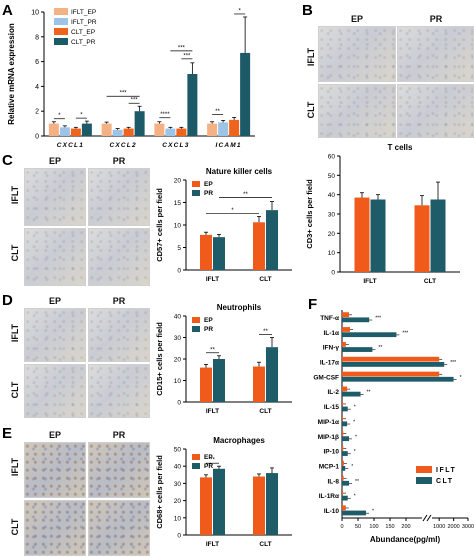  Describe the element at coordinates (329, 363) in the screenshot. I see `category-label: IL-17α` at that location.